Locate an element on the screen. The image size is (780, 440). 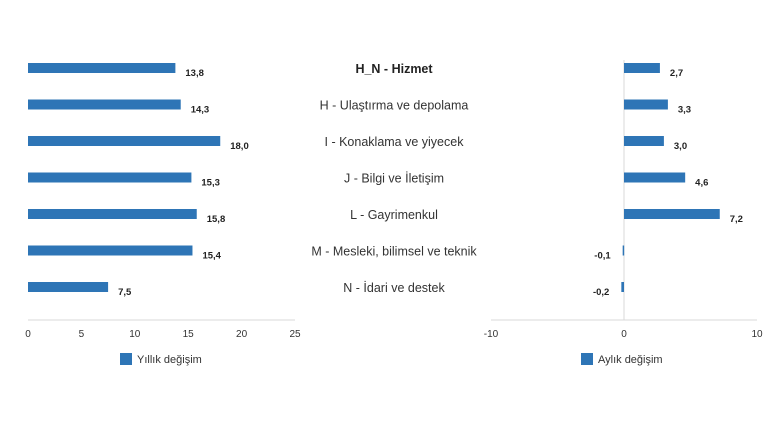
category-label: H_N - Hizmet is located at coordinates (394, 69).